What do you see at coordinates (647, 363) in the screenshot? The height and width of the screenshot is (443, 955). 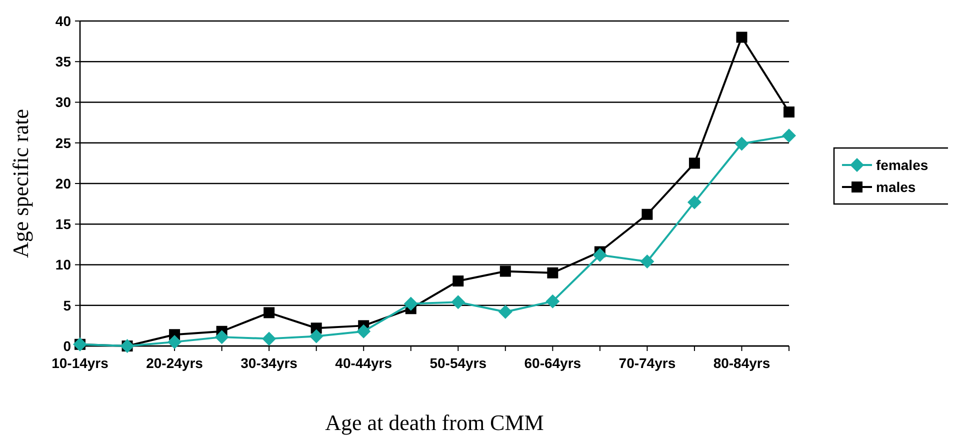 I see `x-tick-label: 70-74yrs` at bounding box center [647, 363].